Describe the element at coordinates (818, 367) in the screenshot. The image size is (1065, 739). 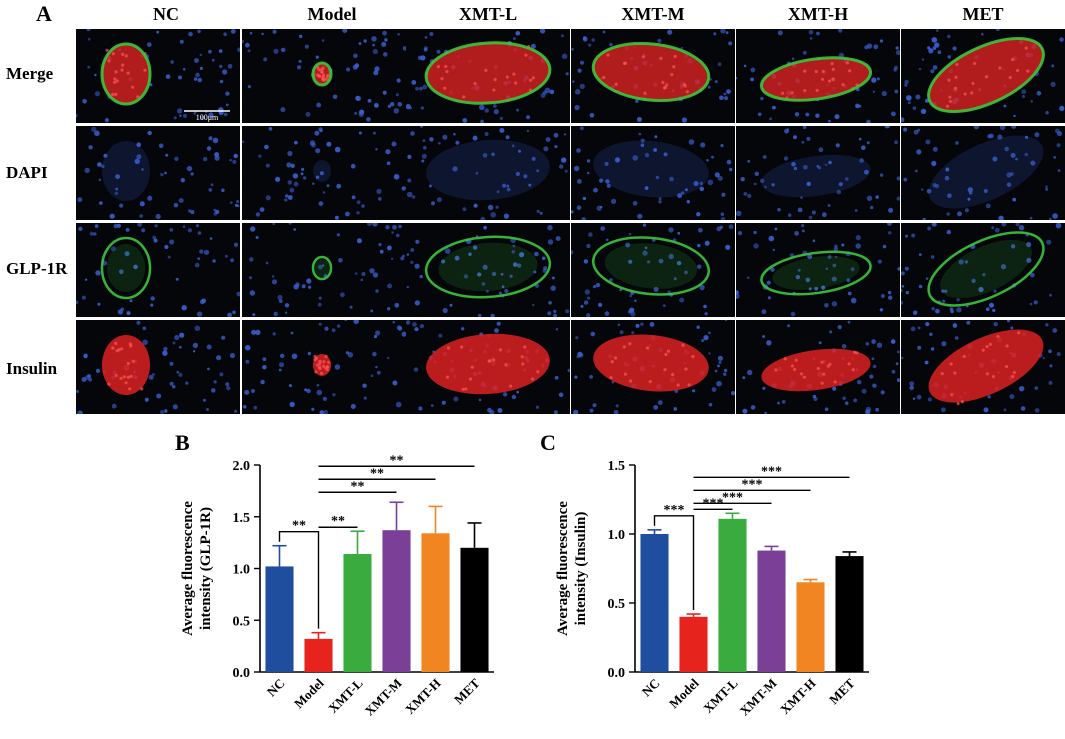
I see `micrograph-insulin-xmt-h` at that location.